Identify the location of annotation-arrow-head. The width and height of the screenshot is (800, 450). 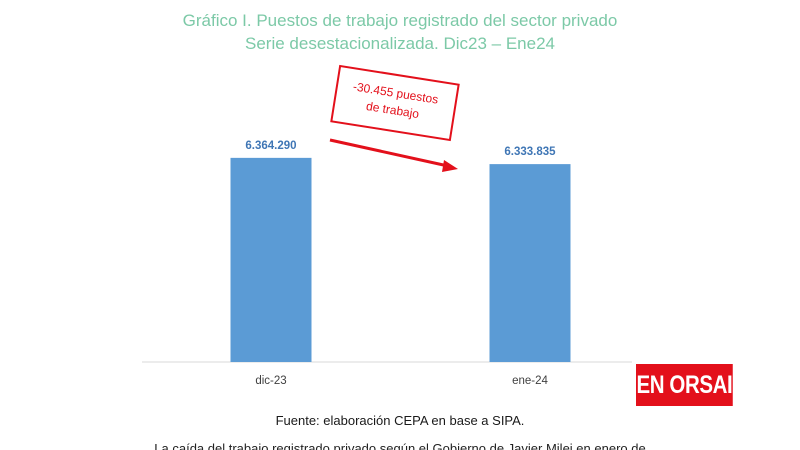
(450, 166).